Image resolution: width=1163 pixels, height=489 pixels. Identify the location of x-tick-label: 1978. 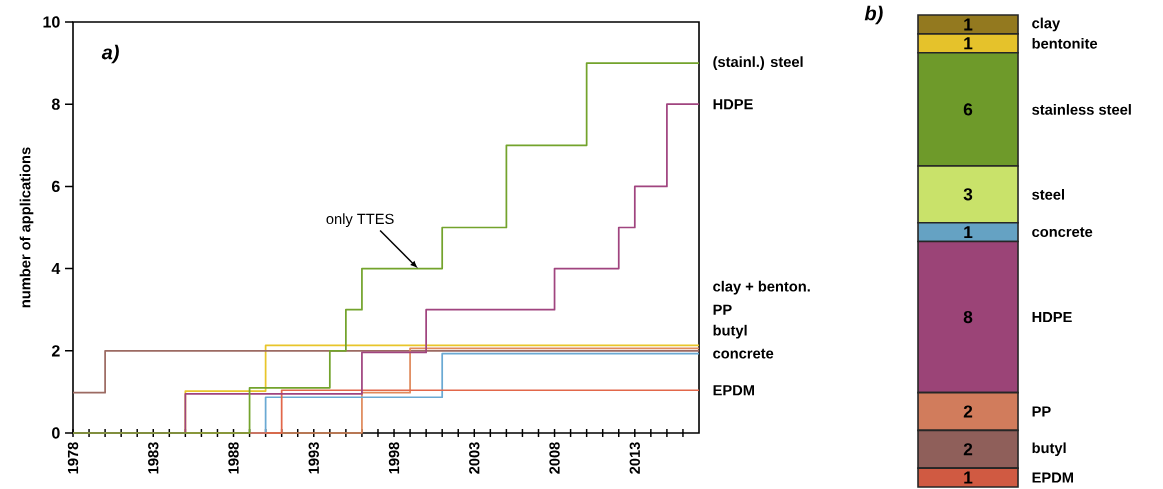
(73, 458).